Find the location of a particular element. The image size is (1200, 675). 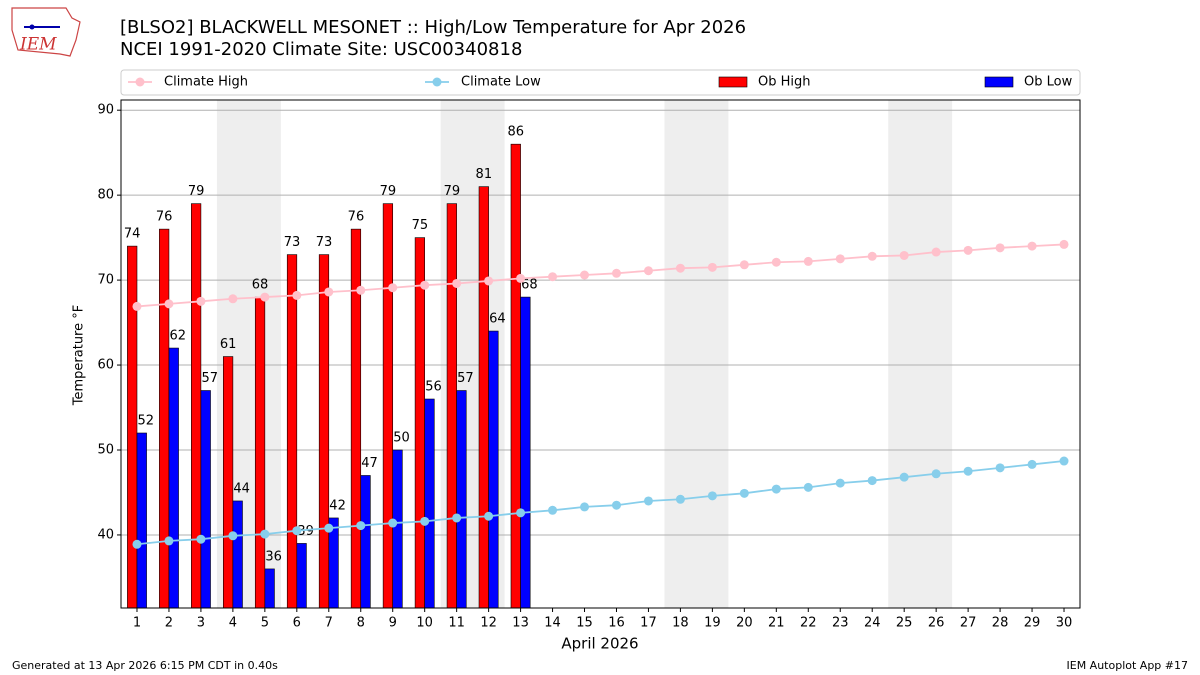

data-label: 47 is located at coordinates (369, 463).